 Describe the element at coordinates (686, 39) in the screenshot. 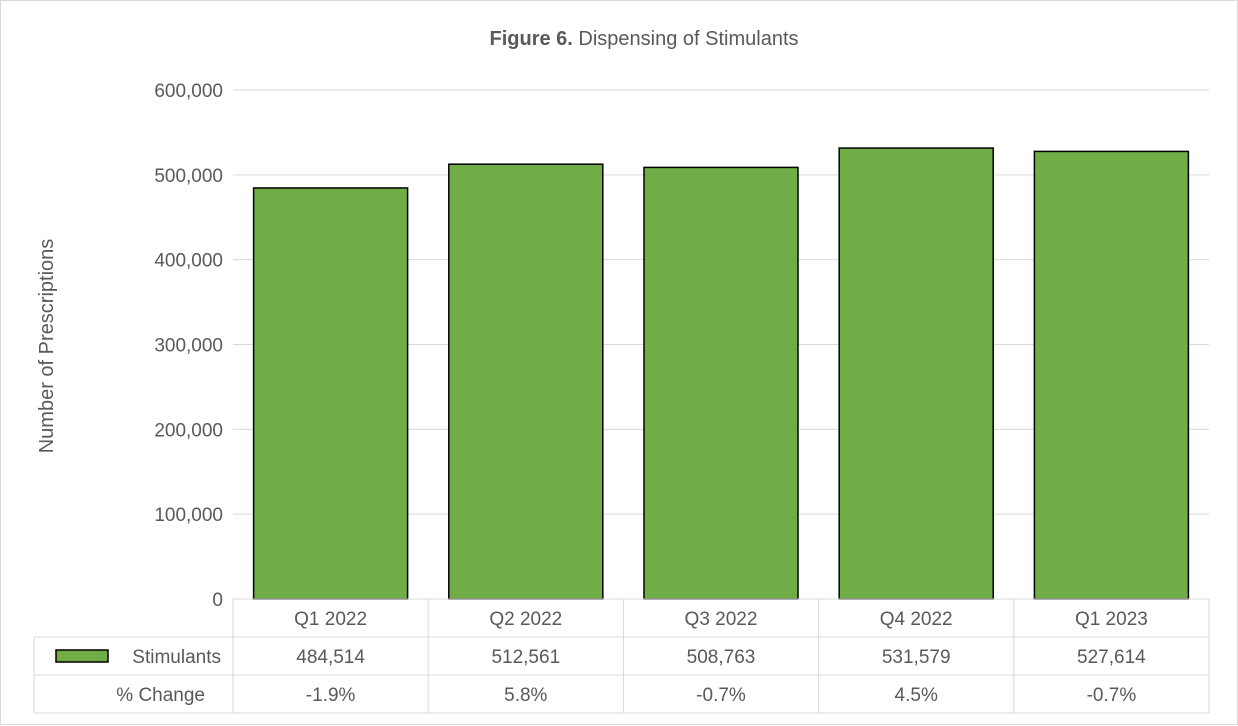

I see `chart-title-rest: Dispensing of Stimulants` at that location.